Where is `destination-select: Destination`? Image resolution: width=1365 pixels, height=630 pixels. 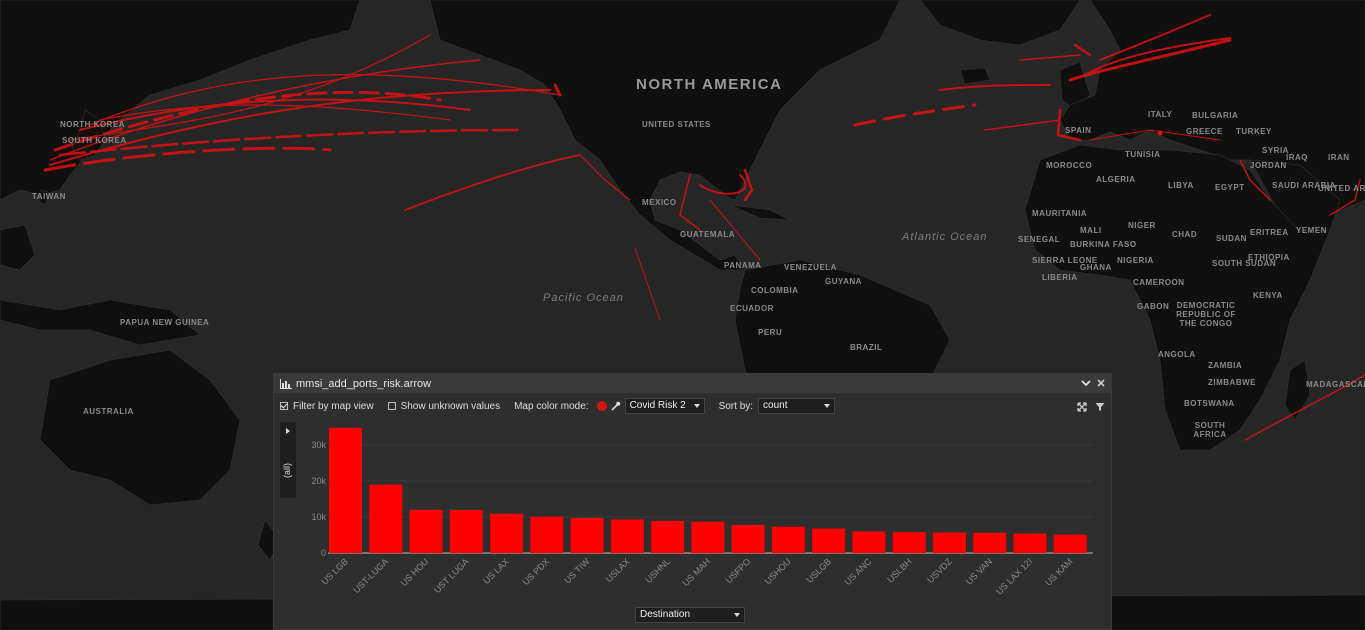
destination-select: Destination is located at coordinates (690, 615).